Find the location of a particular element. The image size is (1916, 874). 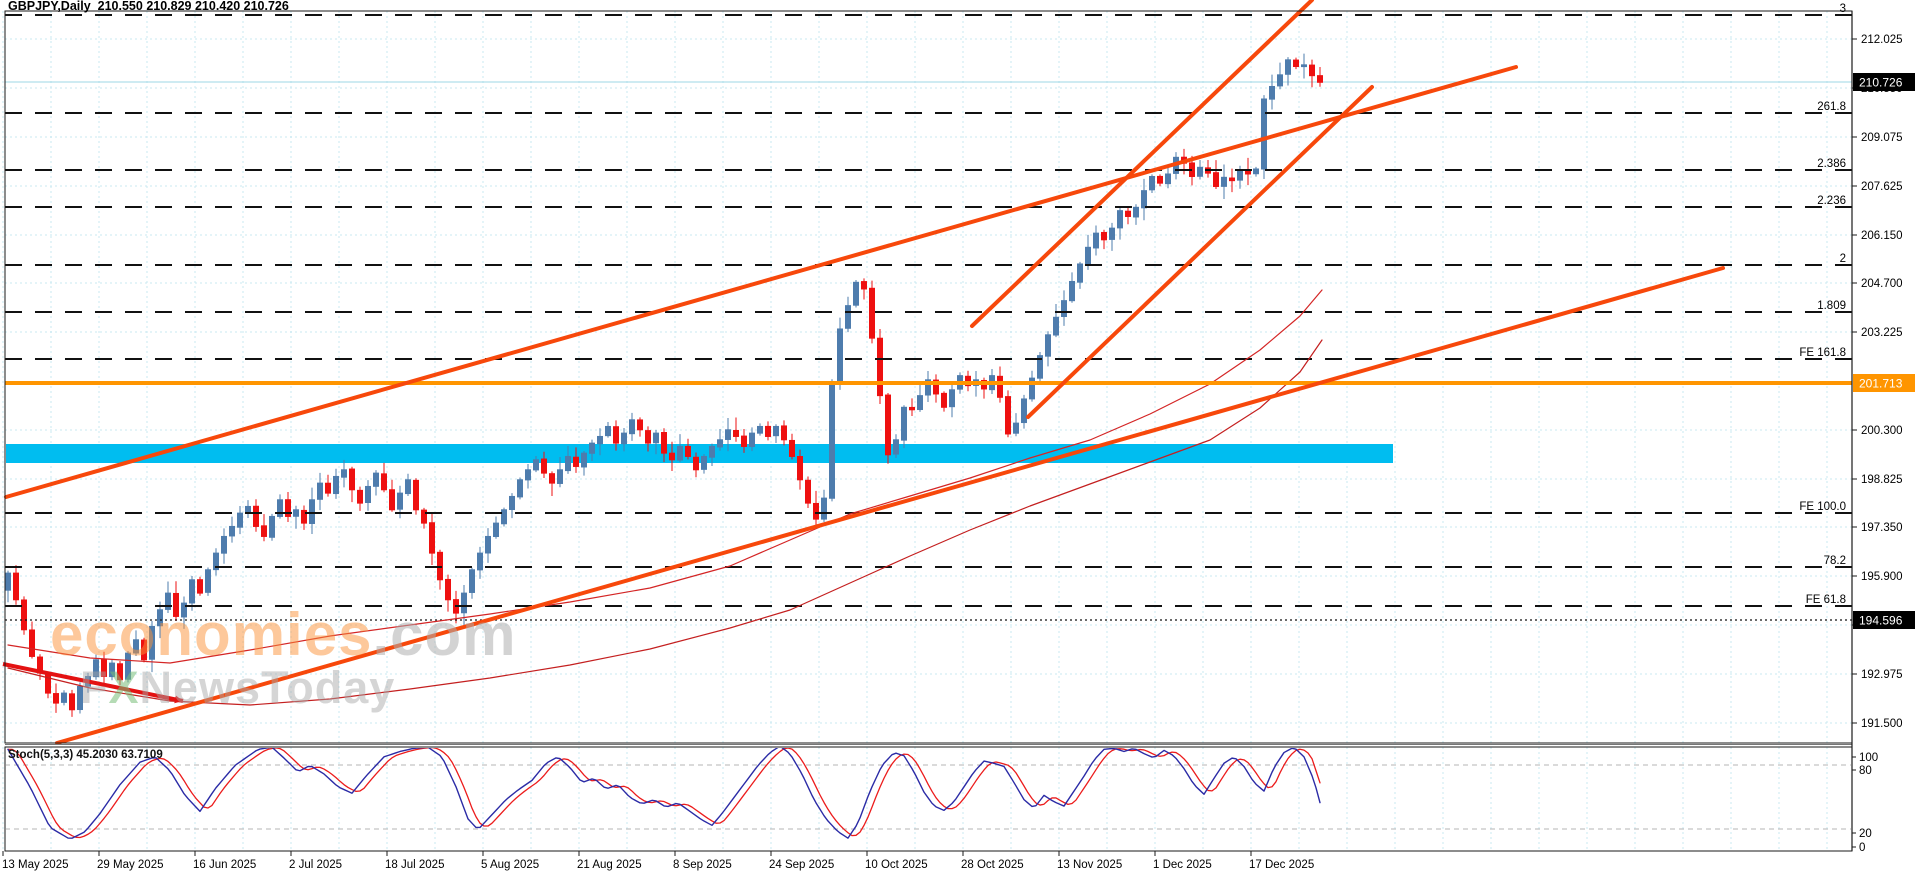

date-tick-label: 2 Jul 2025 is located at coordinates (315, 865).